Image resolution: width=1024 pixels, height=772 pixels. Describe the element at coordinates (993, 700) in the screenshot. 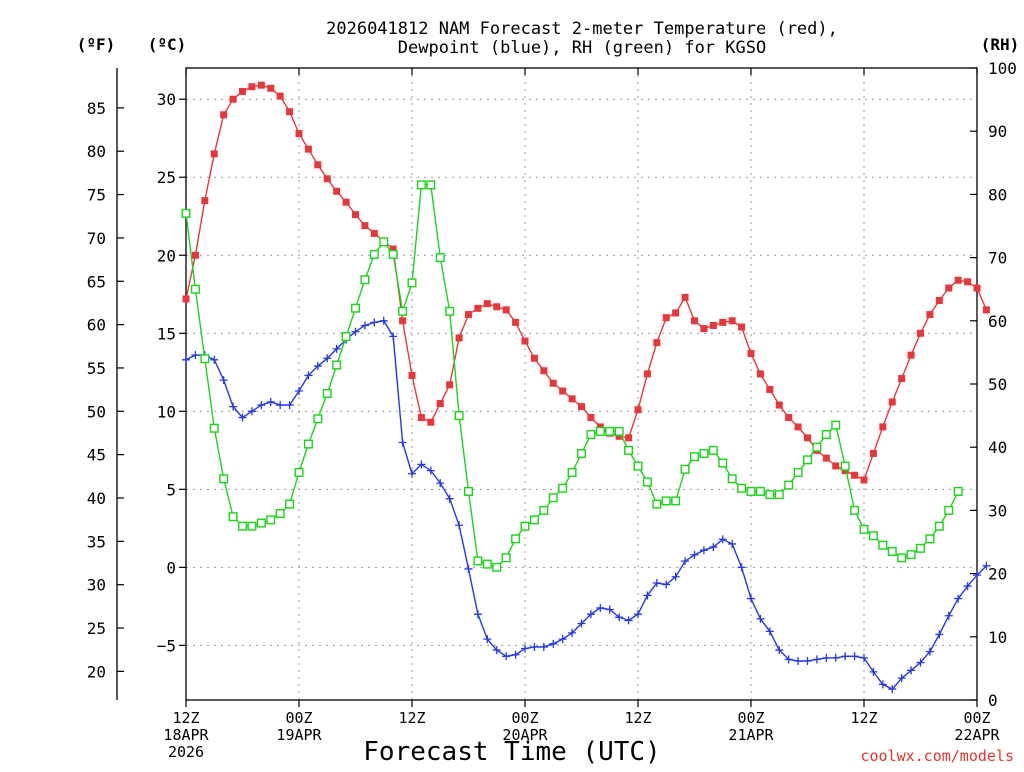

I see `rh-tick-label: 0` at that location.